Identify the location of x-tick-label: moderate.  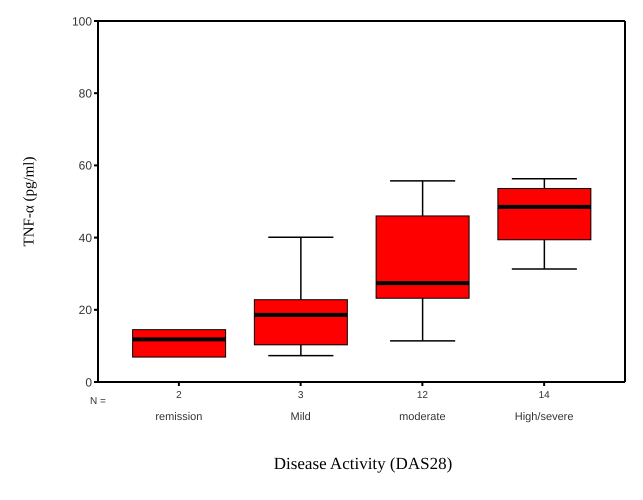
(422, 417).